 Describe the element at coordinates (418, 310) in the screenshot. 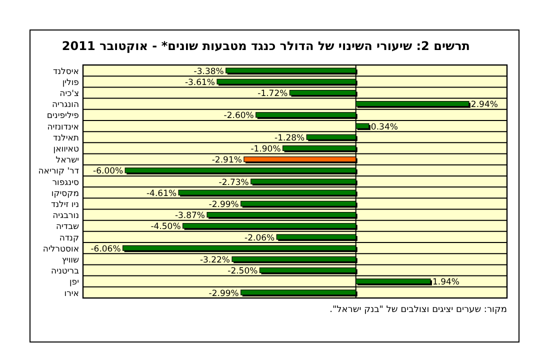

I see `text: מקור: שערים יציגים וצולבים של "בנק ישראל".` at that location.